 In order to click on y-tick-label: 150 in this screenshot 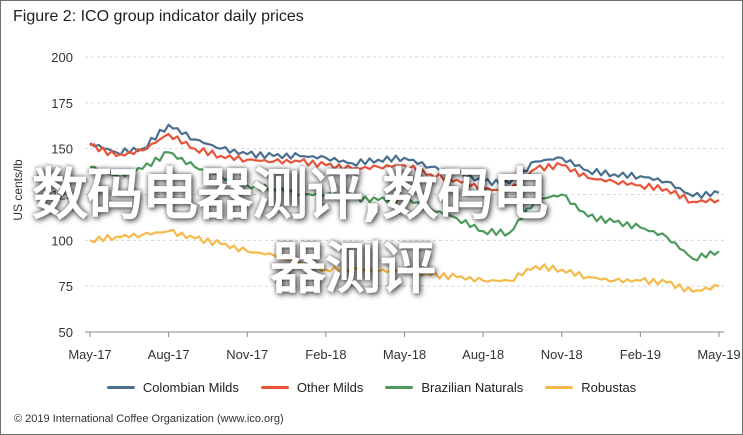, I will do `click(62, 149)`.